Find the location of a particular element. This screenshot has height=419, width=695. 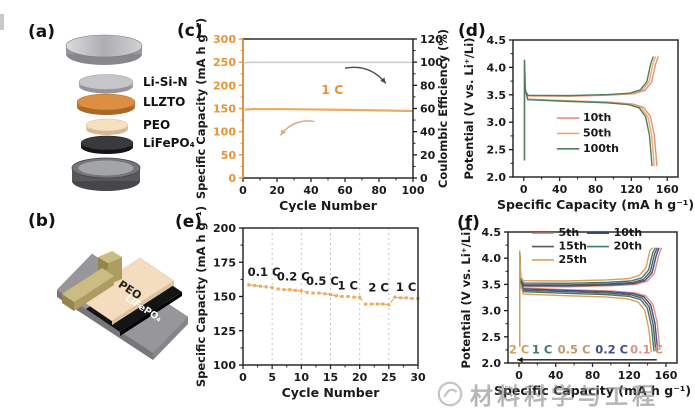

coin-cell-schematic: Li-Si-N LLZTO PEO LiFePO₄ is located at coordinates (130, 112).